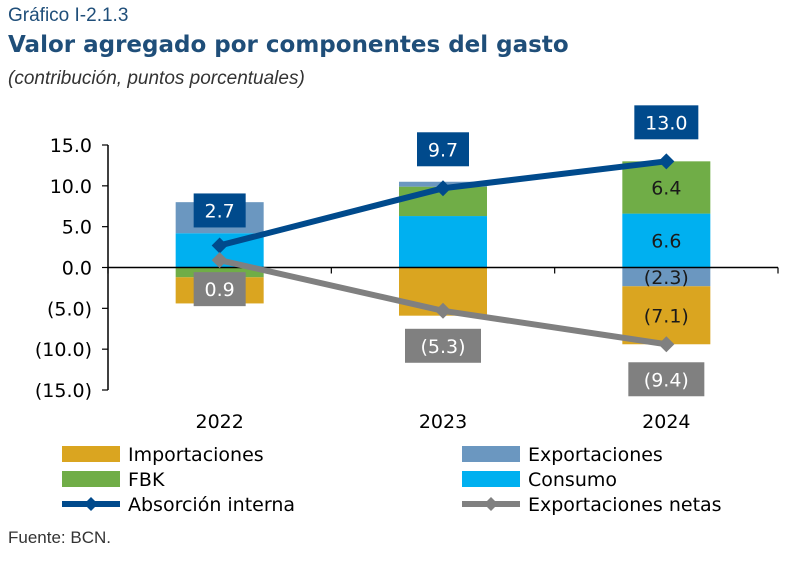 The image size is (785, 561). I want to click on bar-data-label: (7.1), so click(666, 316).